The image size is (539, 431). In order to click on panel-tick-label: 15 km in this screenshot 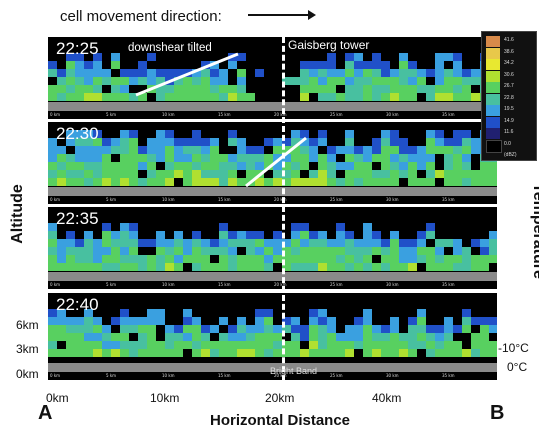, I will do `click(224, 284)`.